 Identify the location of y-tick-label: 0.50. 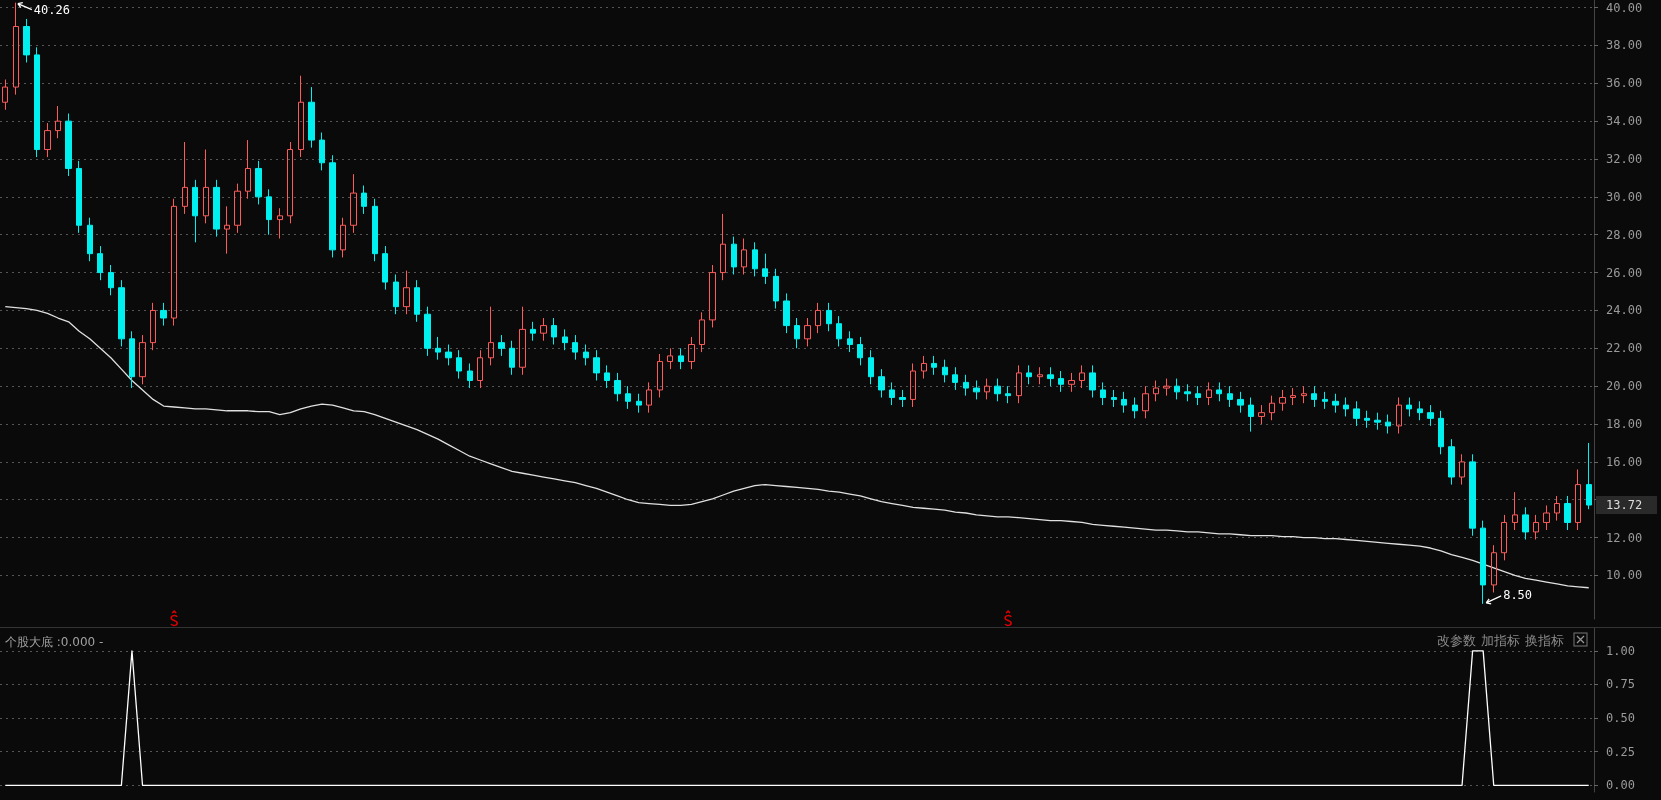
(1620, 718).